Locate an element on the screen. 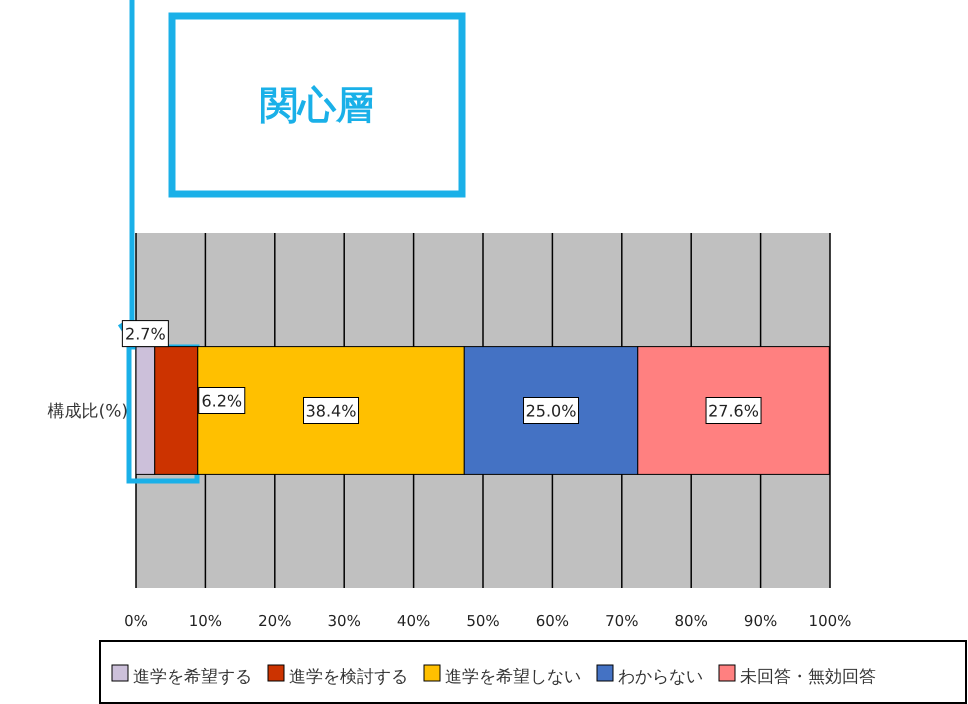  text: 関心層 is located at coordinates (317, 105).